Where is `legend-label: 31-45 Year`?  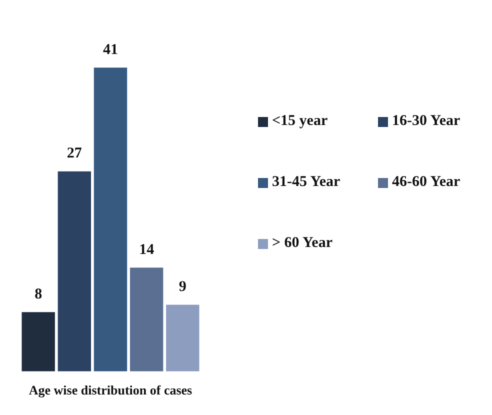
legend-label: 31-45 Year is located at coordinates (306, 182).